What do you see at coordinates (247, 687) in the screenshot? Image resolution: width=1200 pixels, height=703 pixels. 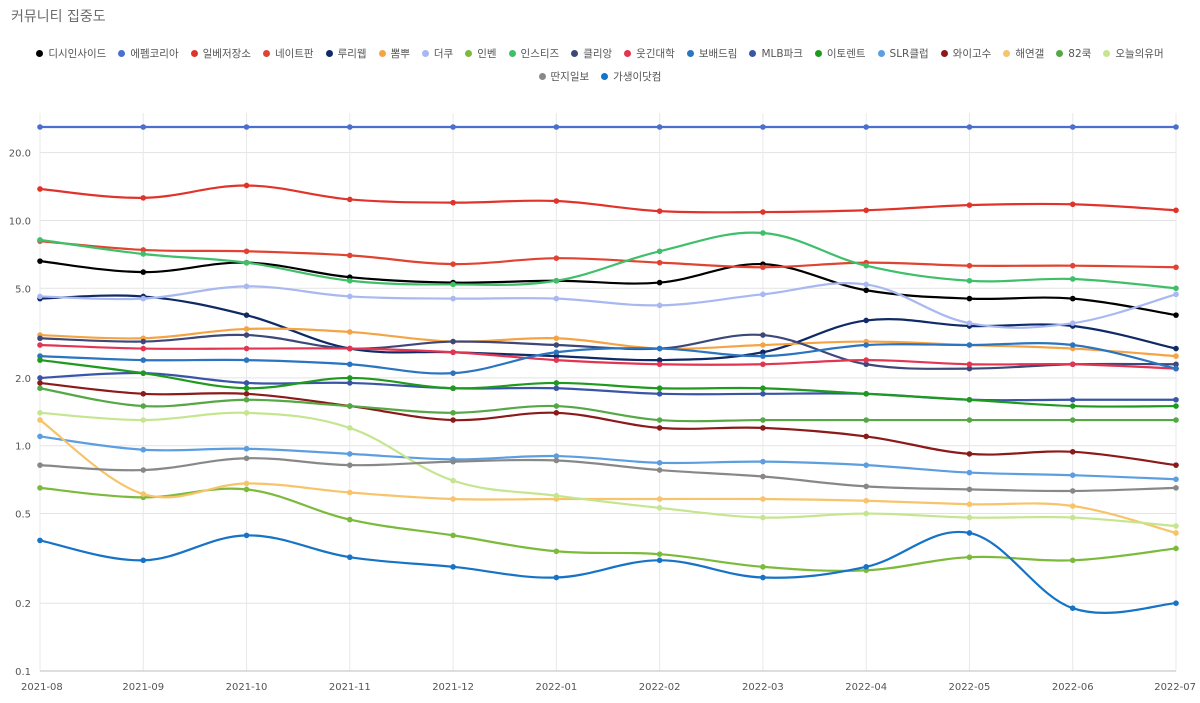 I see `x-tick-label: 2021-10` at bounding box center [247, 687].